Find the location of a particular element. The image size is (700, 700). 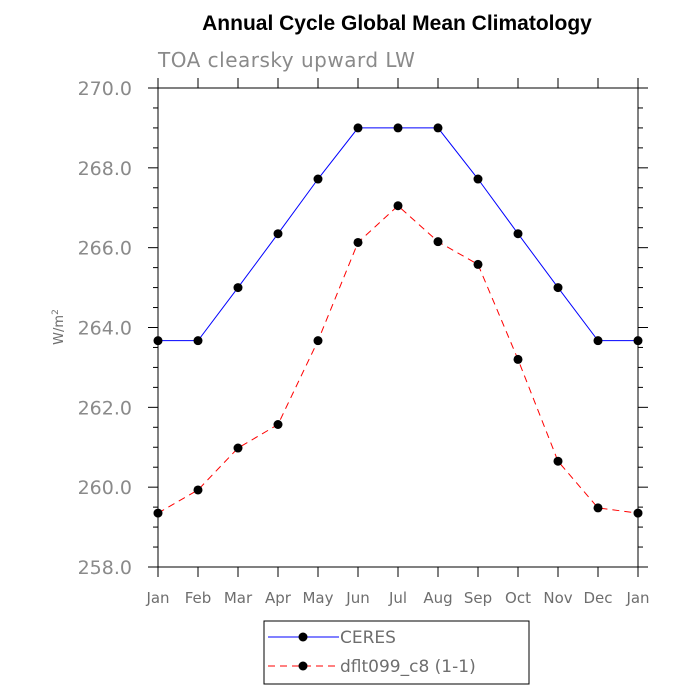

legend-box is located at coordinates (396, 652).